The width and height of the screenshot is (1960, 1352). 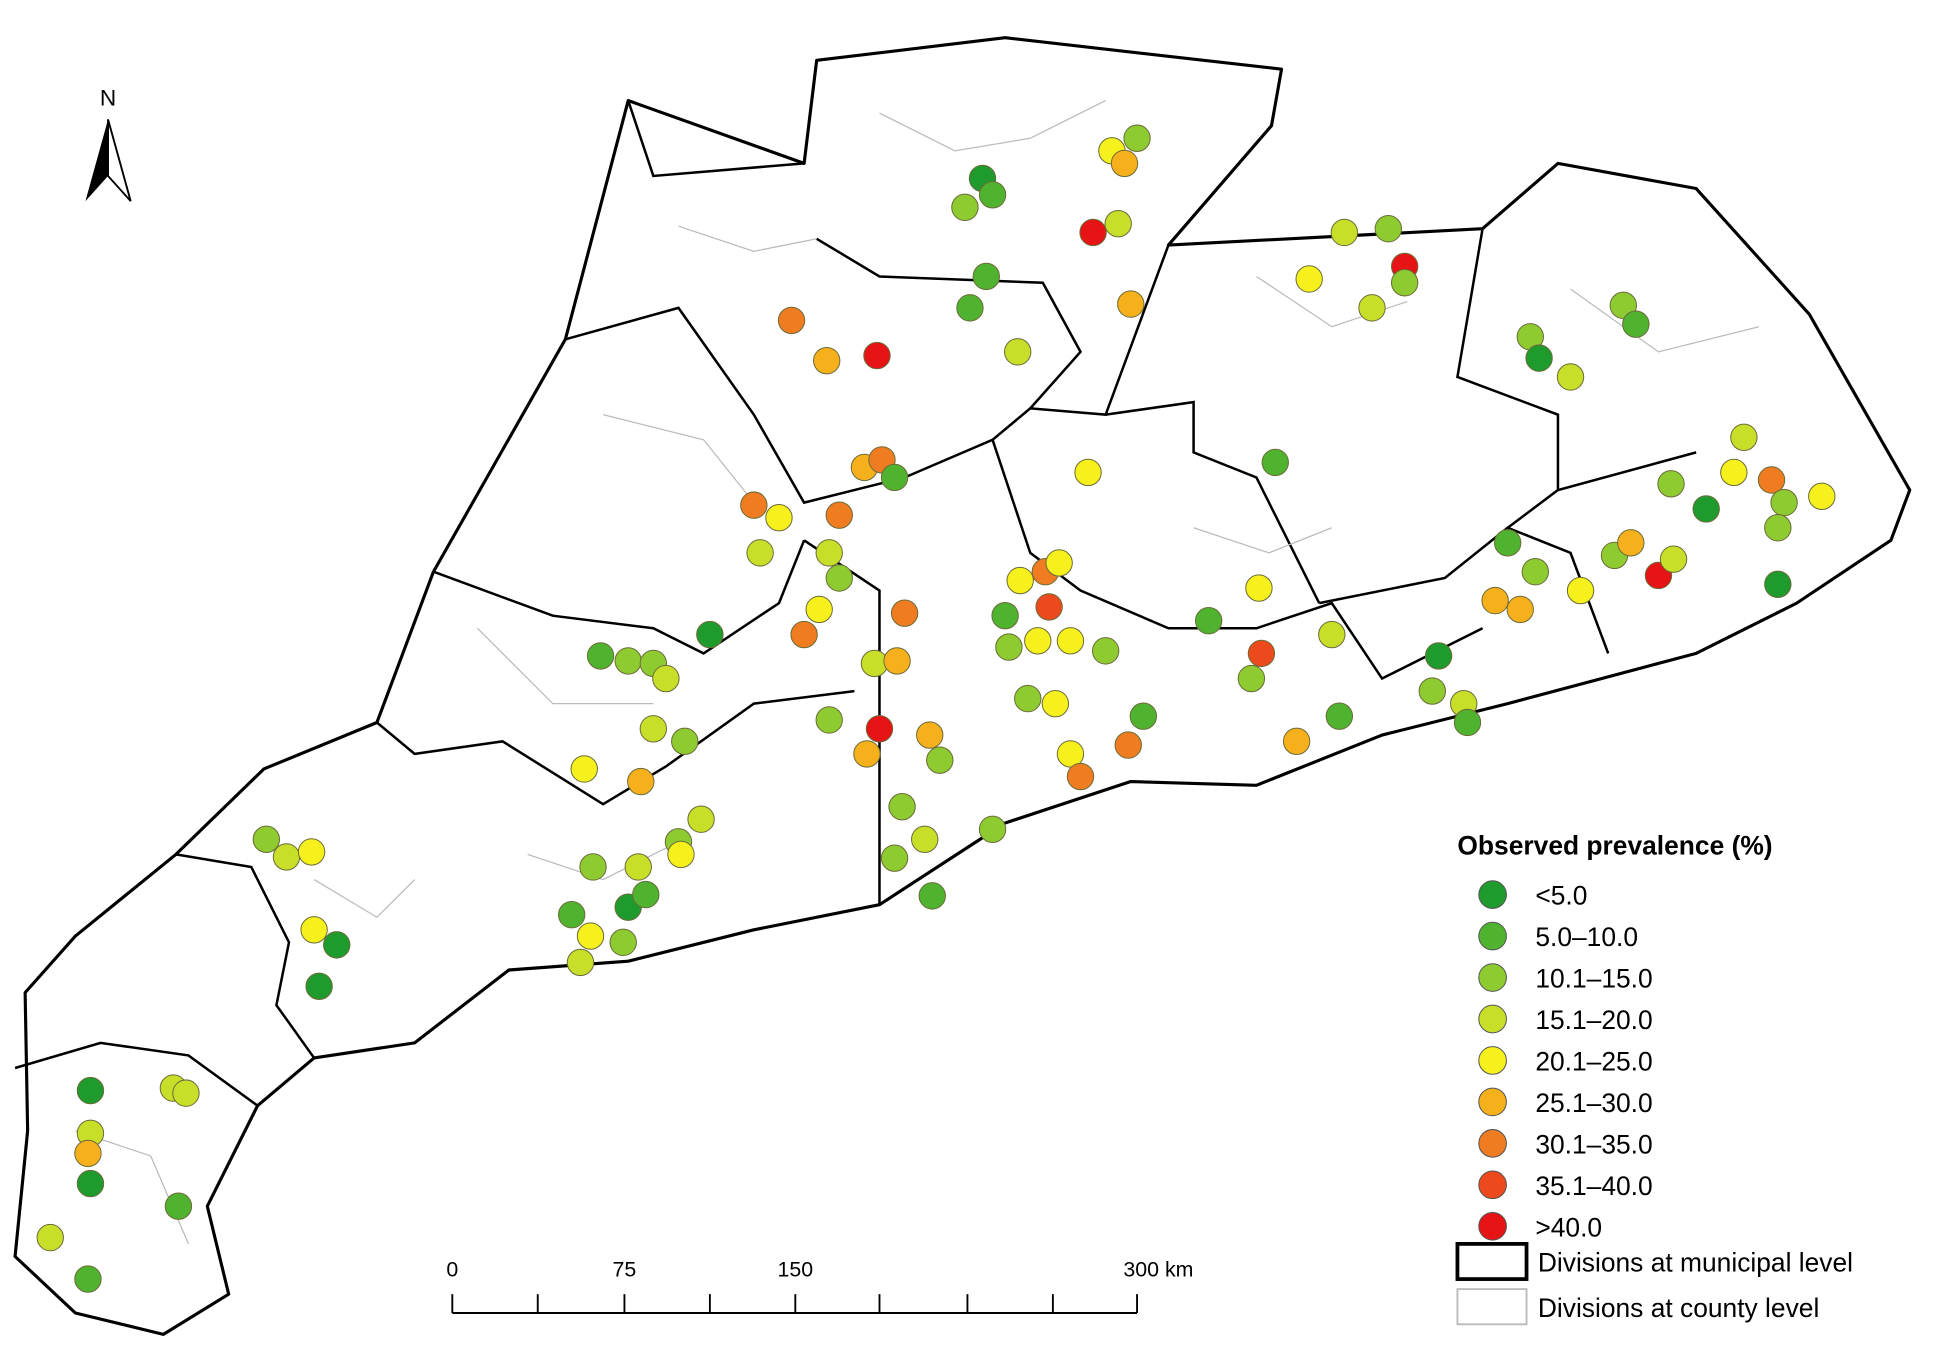 I want to click on scale-label: 300 km, so click(x=1158, y=1270).